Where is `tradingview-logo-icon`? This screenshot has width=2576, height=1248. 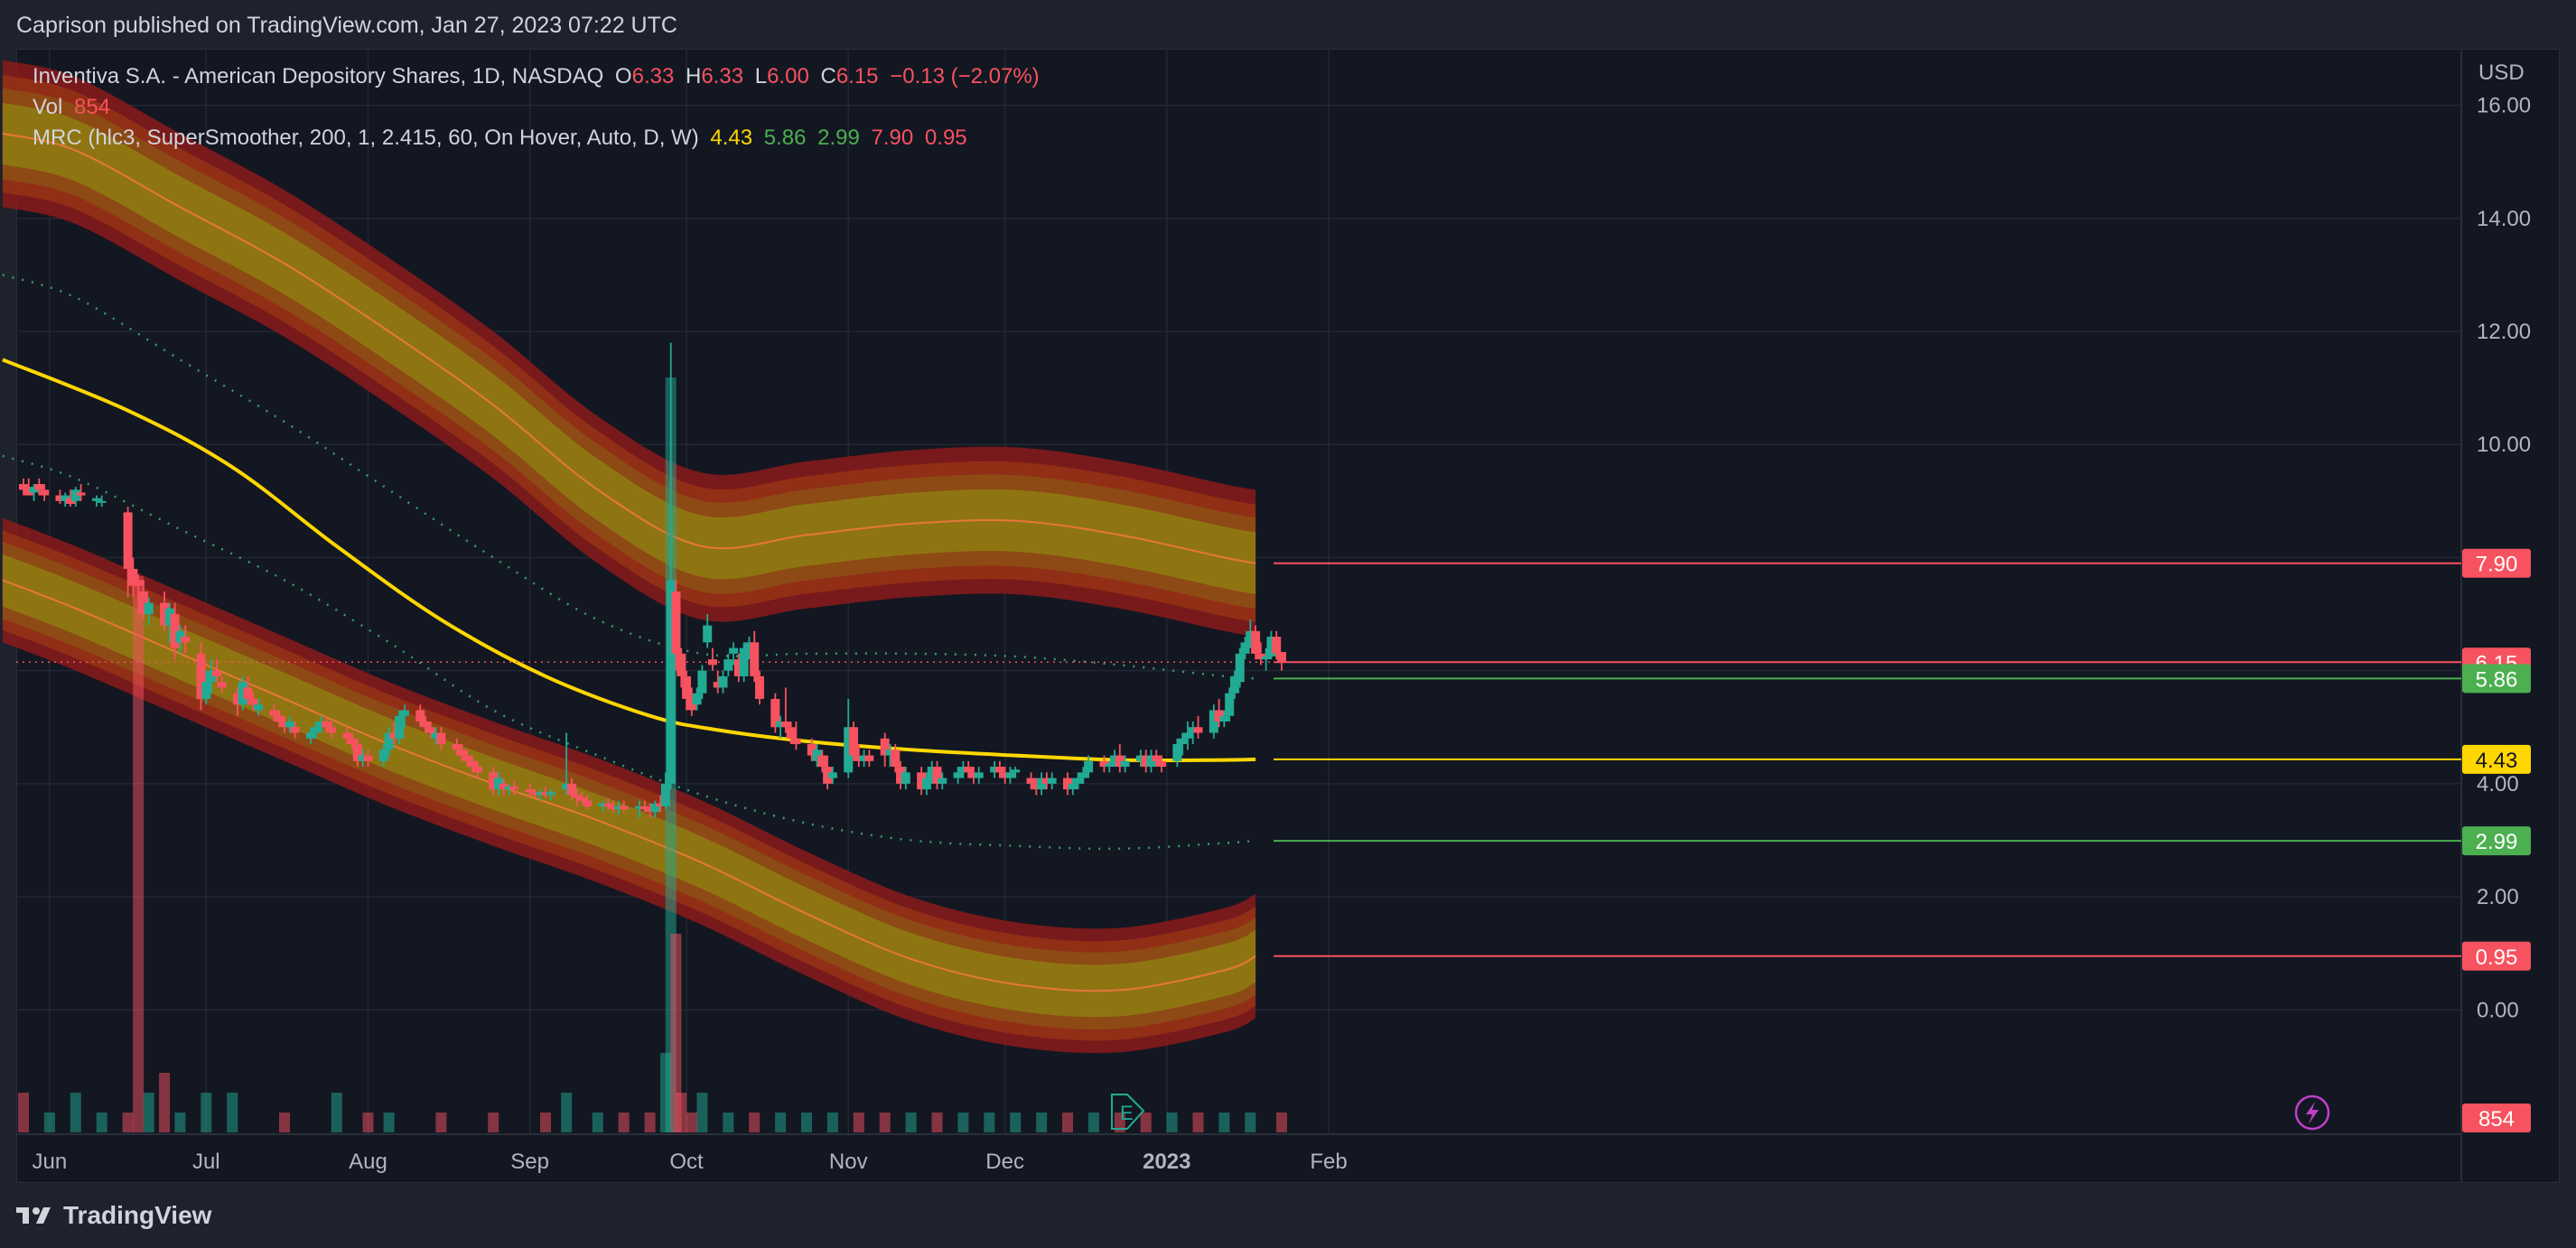
tradingview-logo-icon is located at coordinates (33, 1215).